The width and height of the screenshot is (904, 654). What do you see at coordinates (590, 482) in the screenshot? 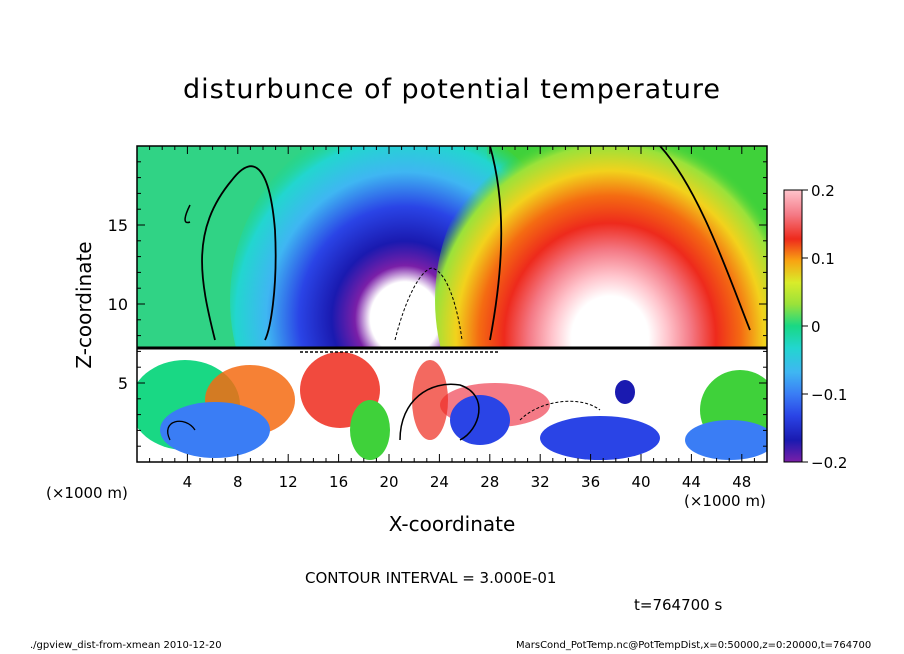
I see `x-tick-label: 36` at bounding box center [590, 482].